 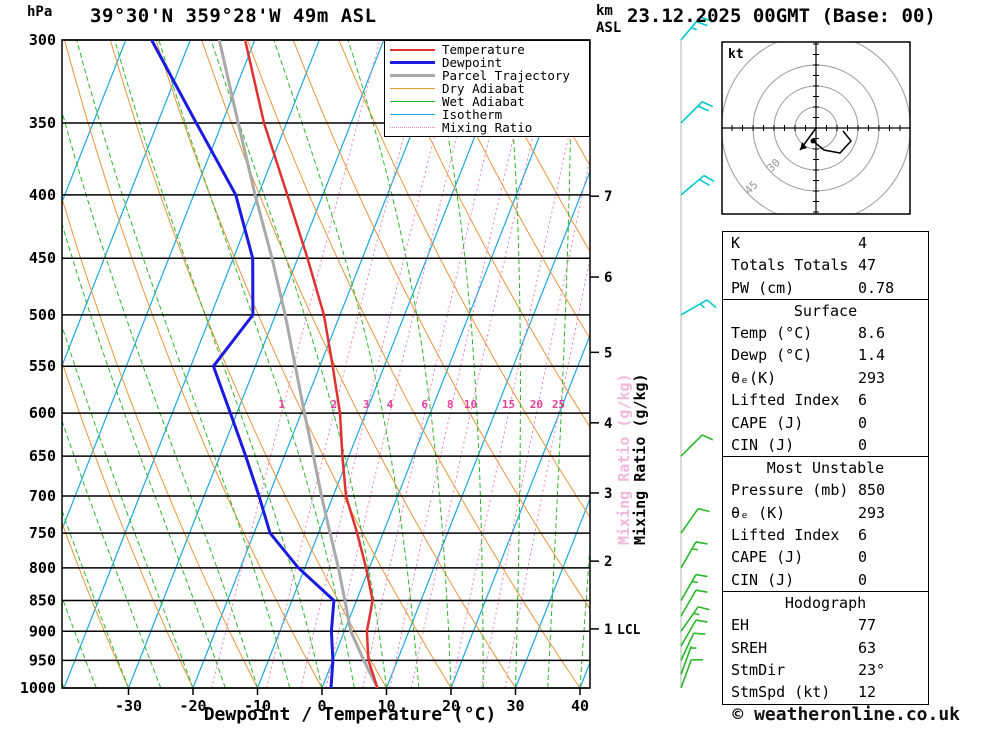 I want to click on pressure-tick-label: 850, so click(x=42, y=601).